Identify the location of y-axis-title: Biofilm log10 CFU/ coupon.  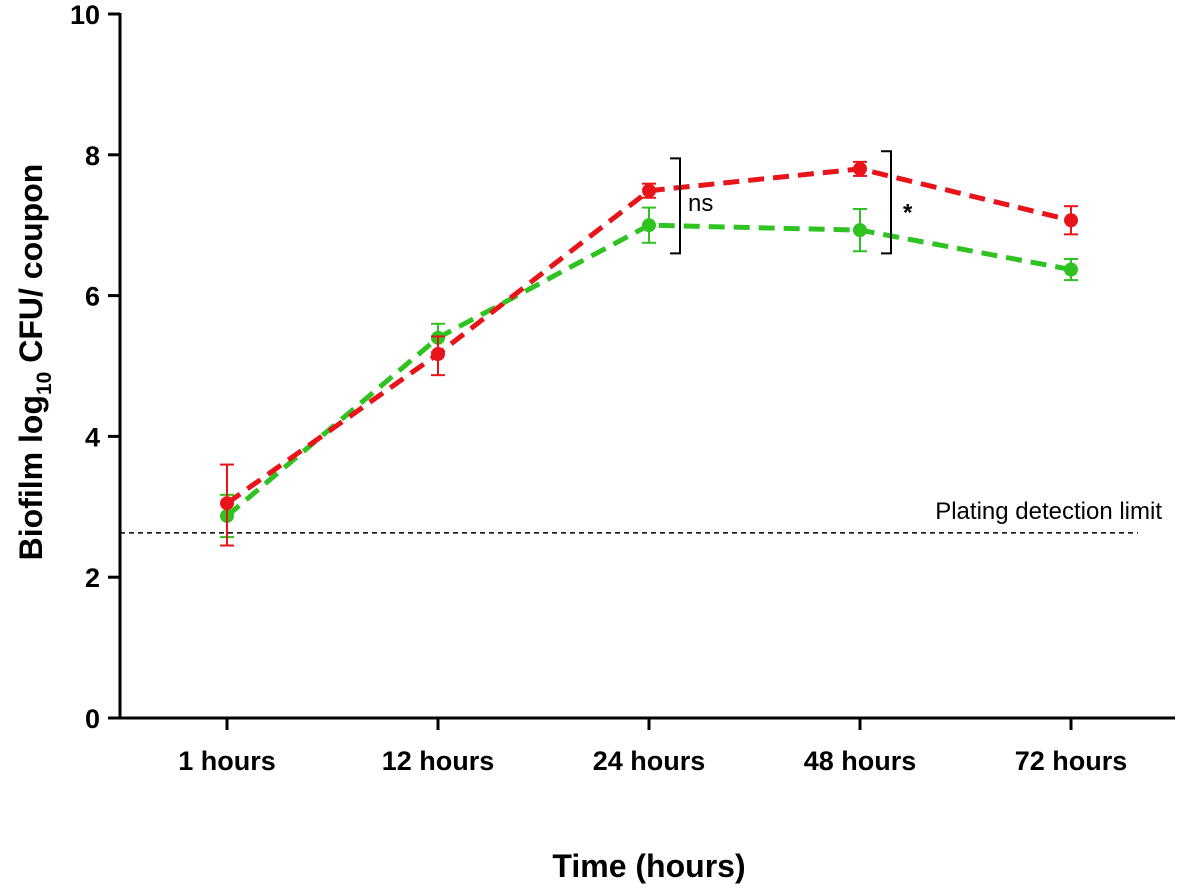
(34, 362).